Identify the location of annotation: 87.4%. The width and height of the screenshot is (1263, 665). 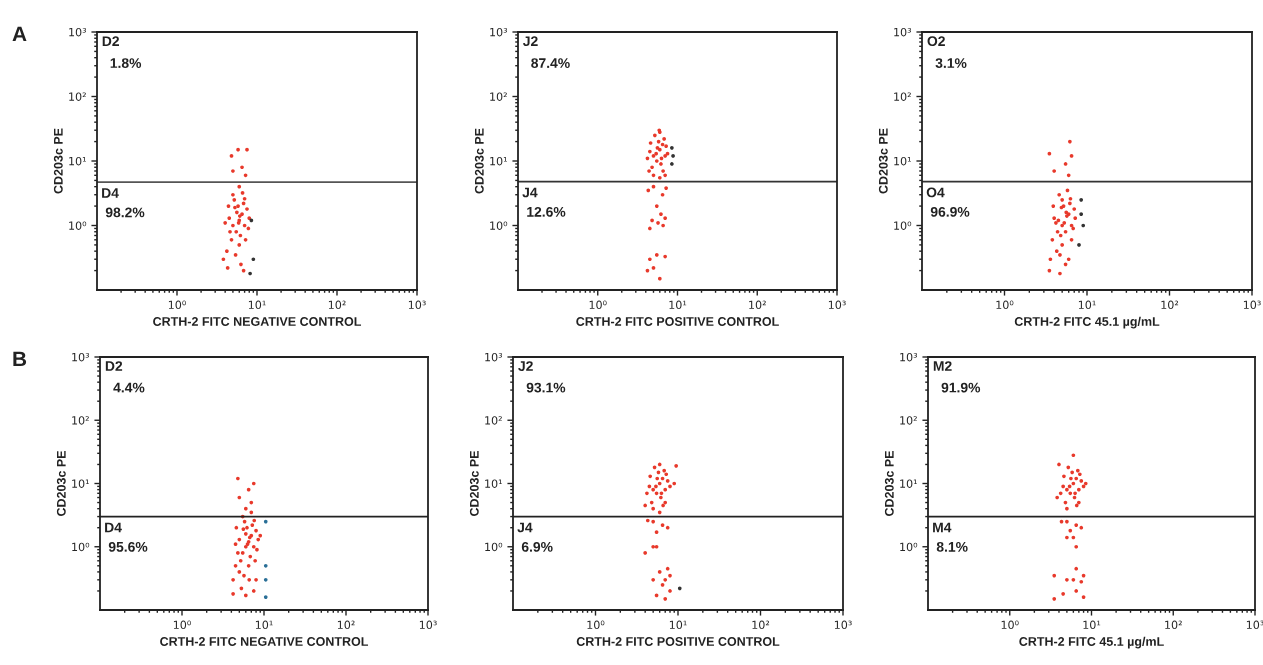
(550, 63).